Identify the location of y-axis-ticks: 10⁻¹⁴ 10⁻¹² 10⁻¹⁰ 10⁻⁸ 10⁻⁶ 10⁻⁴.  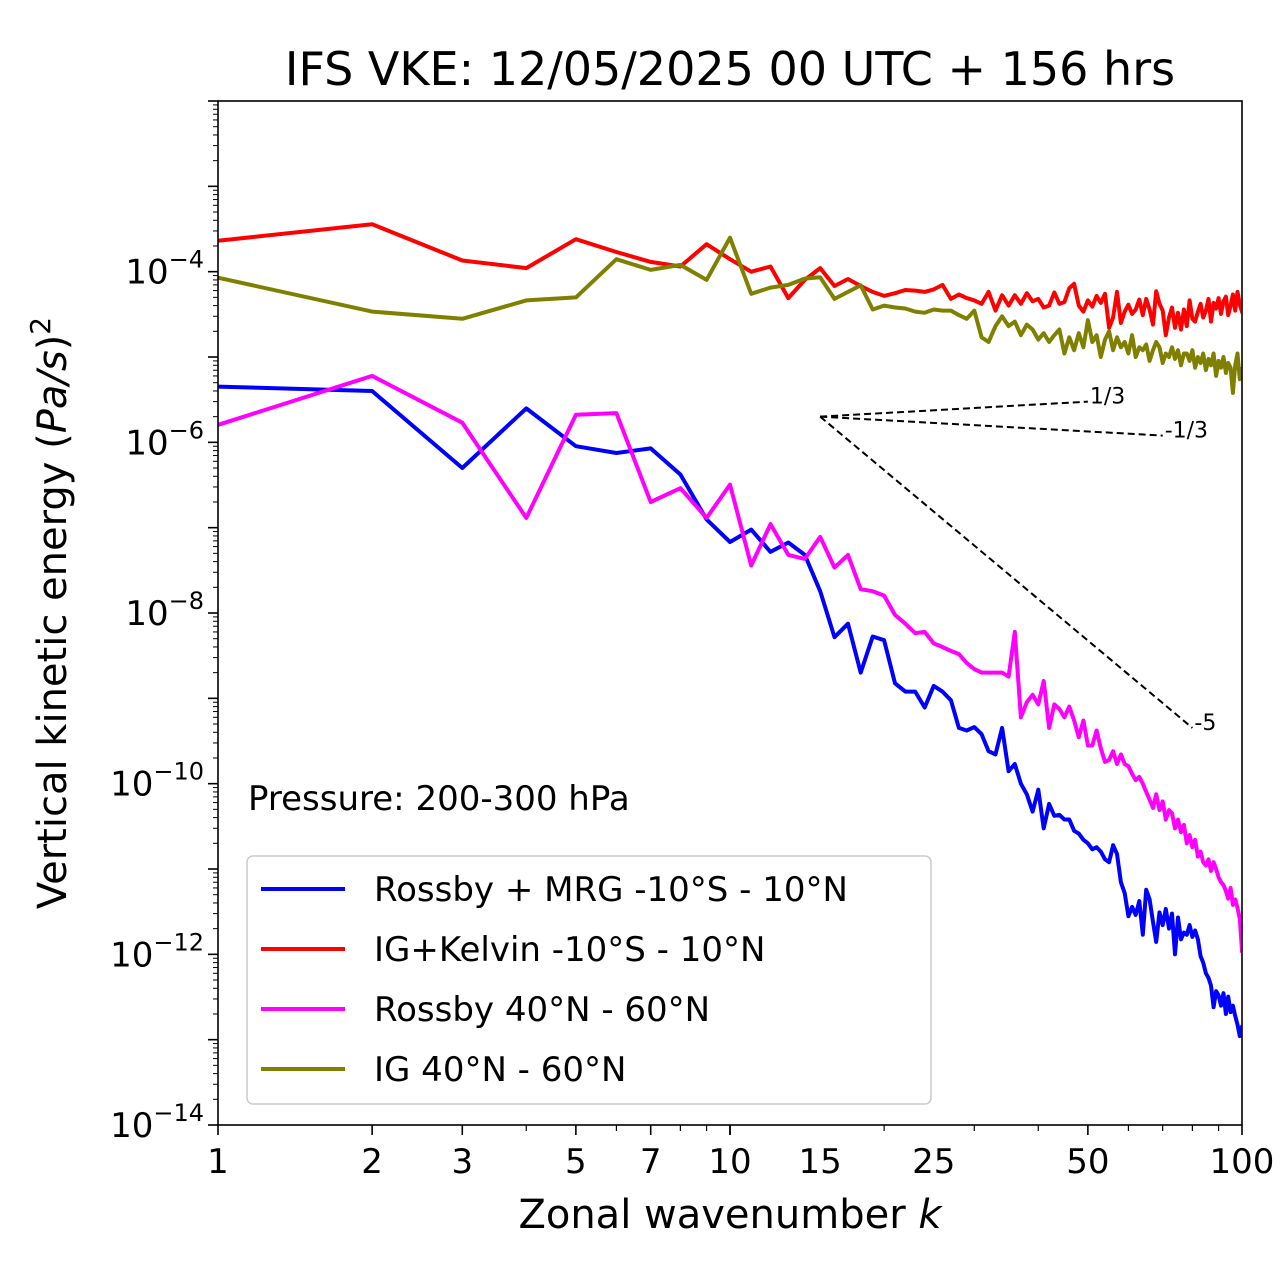
(164, 623).